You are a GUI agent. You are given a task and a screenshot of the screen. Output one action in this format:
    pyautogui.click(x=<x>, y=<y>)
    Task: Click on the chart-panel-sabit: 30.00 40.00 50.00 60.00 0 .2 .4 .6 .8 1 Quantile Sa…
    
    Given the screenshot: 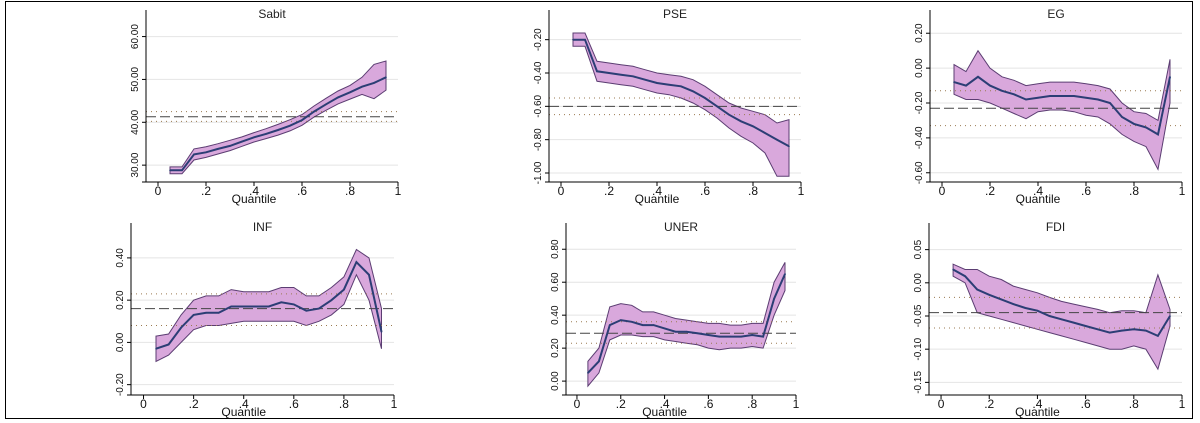 What is the action you would take?
    pyautogui.click(x=266, y=106)
    